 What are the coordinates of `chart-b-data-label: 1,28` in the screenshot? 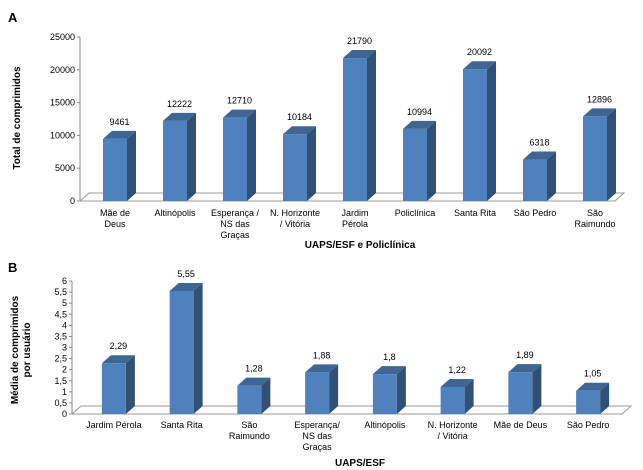 It's located at (254, 369).